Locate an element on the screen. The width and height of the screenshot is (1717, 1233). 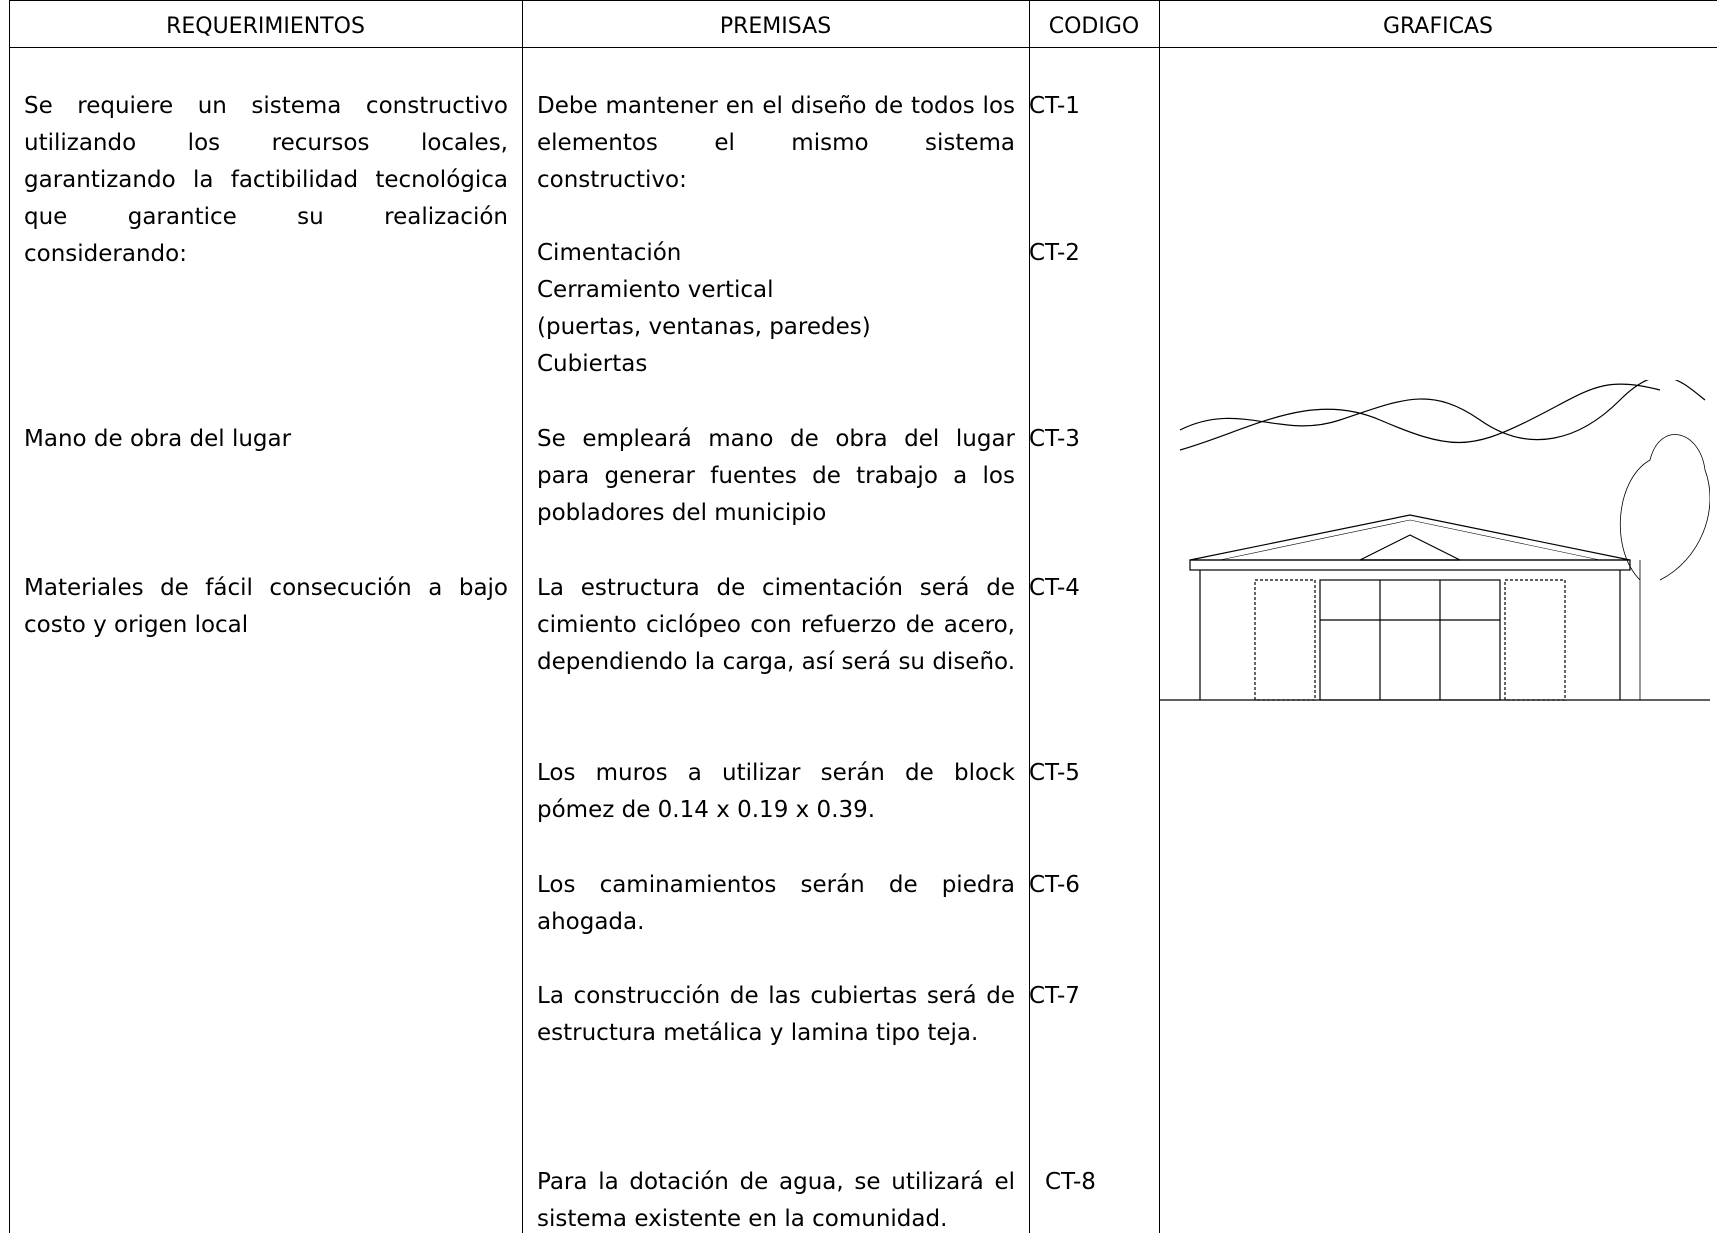
premise-line: Cubiertas is located at coordinates (592, 364).